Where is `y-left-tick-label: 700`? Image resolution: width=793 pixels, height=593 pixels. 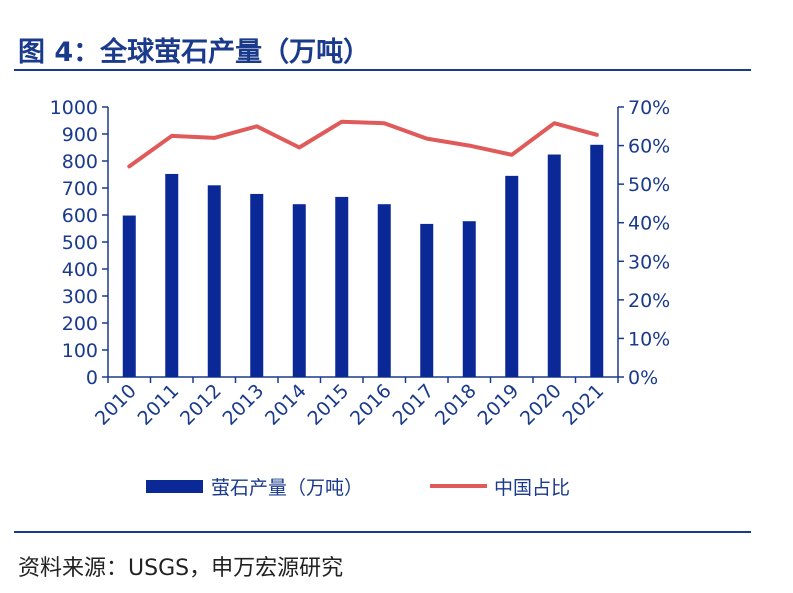 y-left-tick-label: 700 is located at coordinates (80, 189).